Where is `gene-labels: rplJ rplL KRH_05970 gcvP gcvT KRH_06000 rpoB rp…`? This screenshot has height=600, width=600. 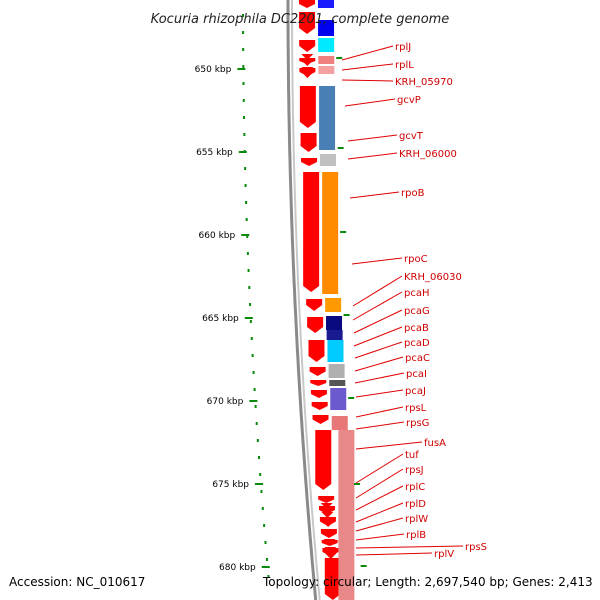
gene-labels: rplJ rplL KRH_05970 gcvP gcvT KRH_06000 rpoB rp… is located at coordinates (441, 301).